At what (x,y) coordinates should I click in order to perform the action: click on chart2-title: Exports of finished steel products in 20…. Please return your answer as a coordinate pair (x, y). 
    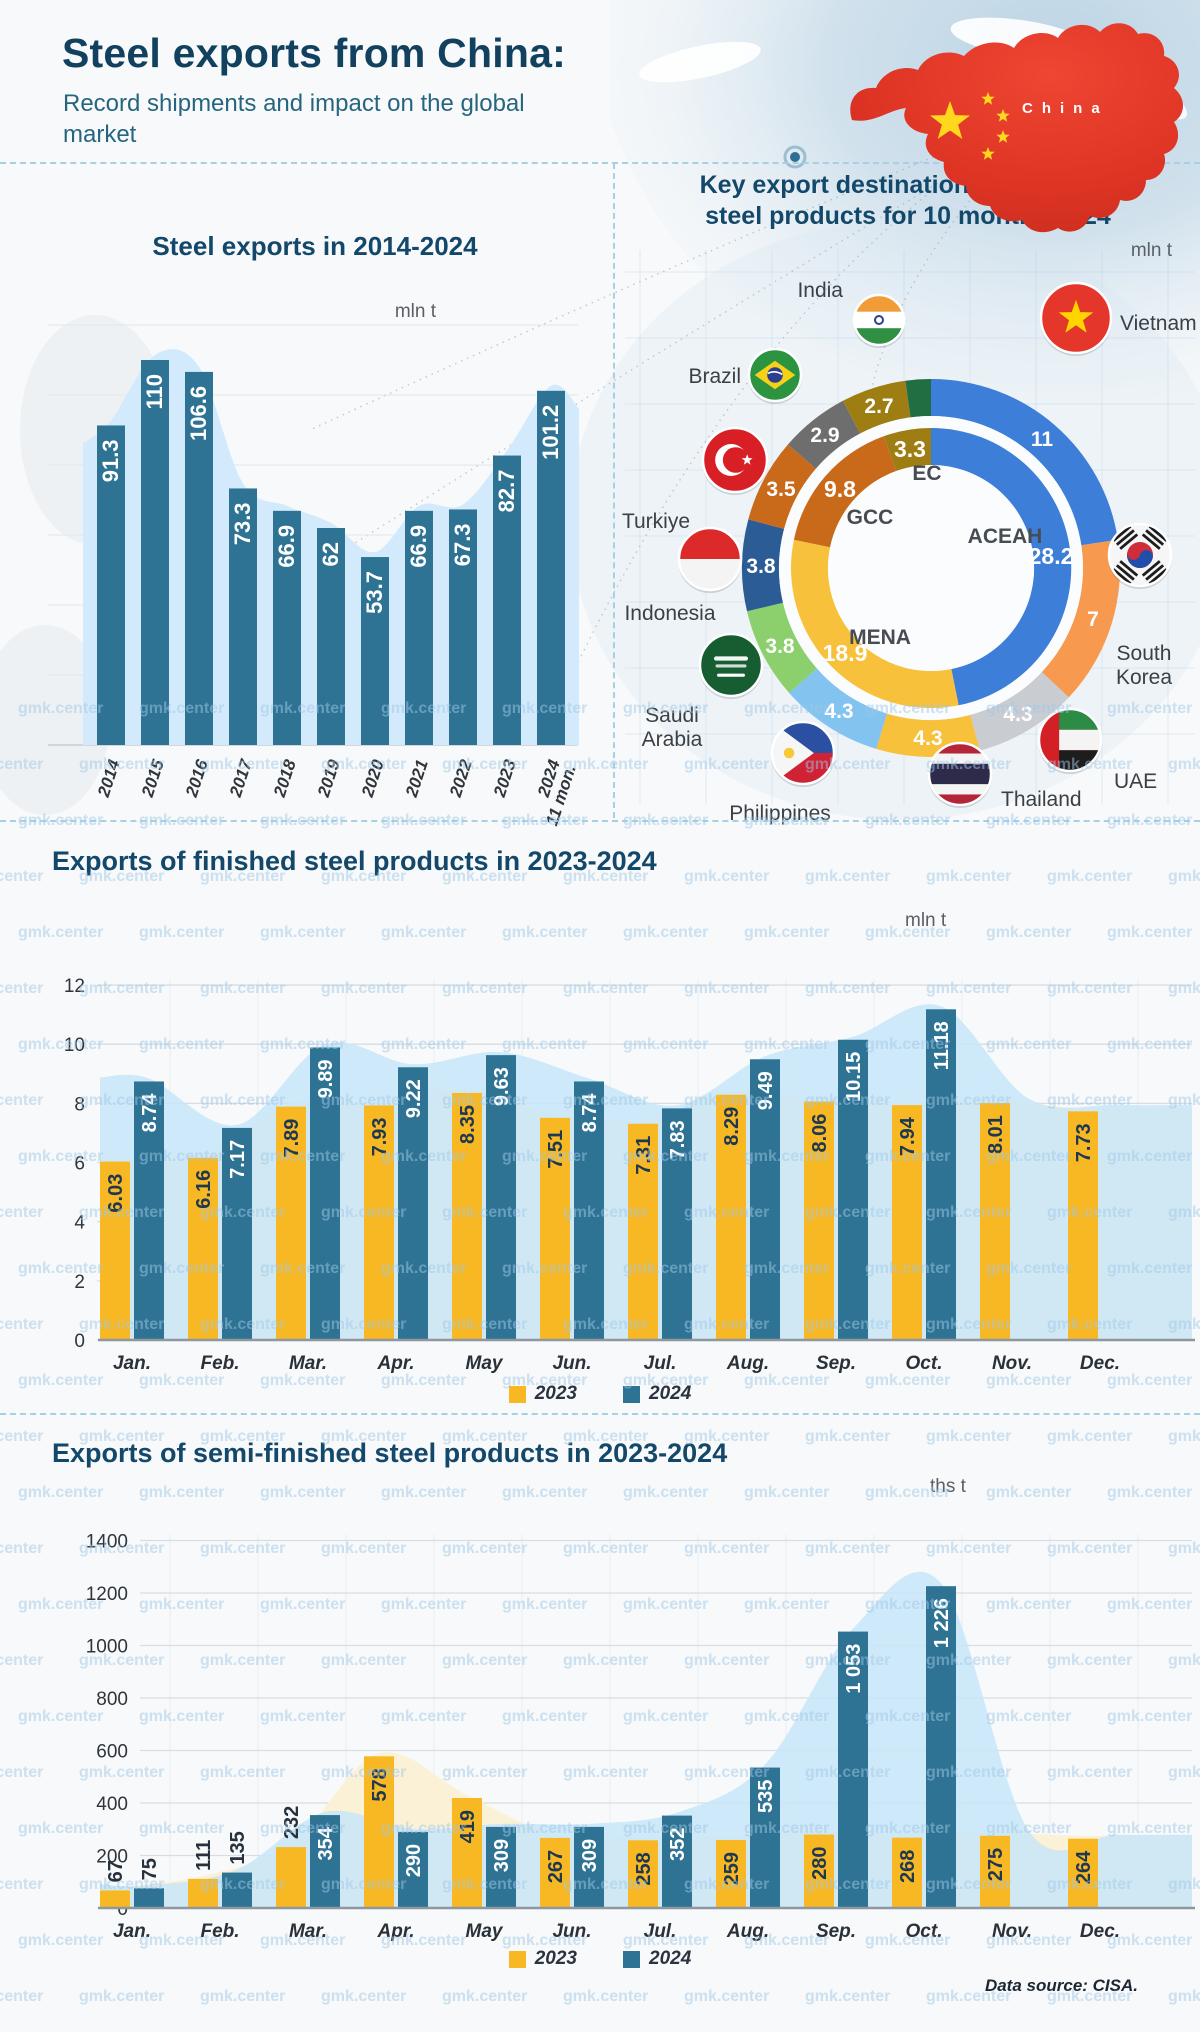
    Looking at the image, I should click on (354, 861).